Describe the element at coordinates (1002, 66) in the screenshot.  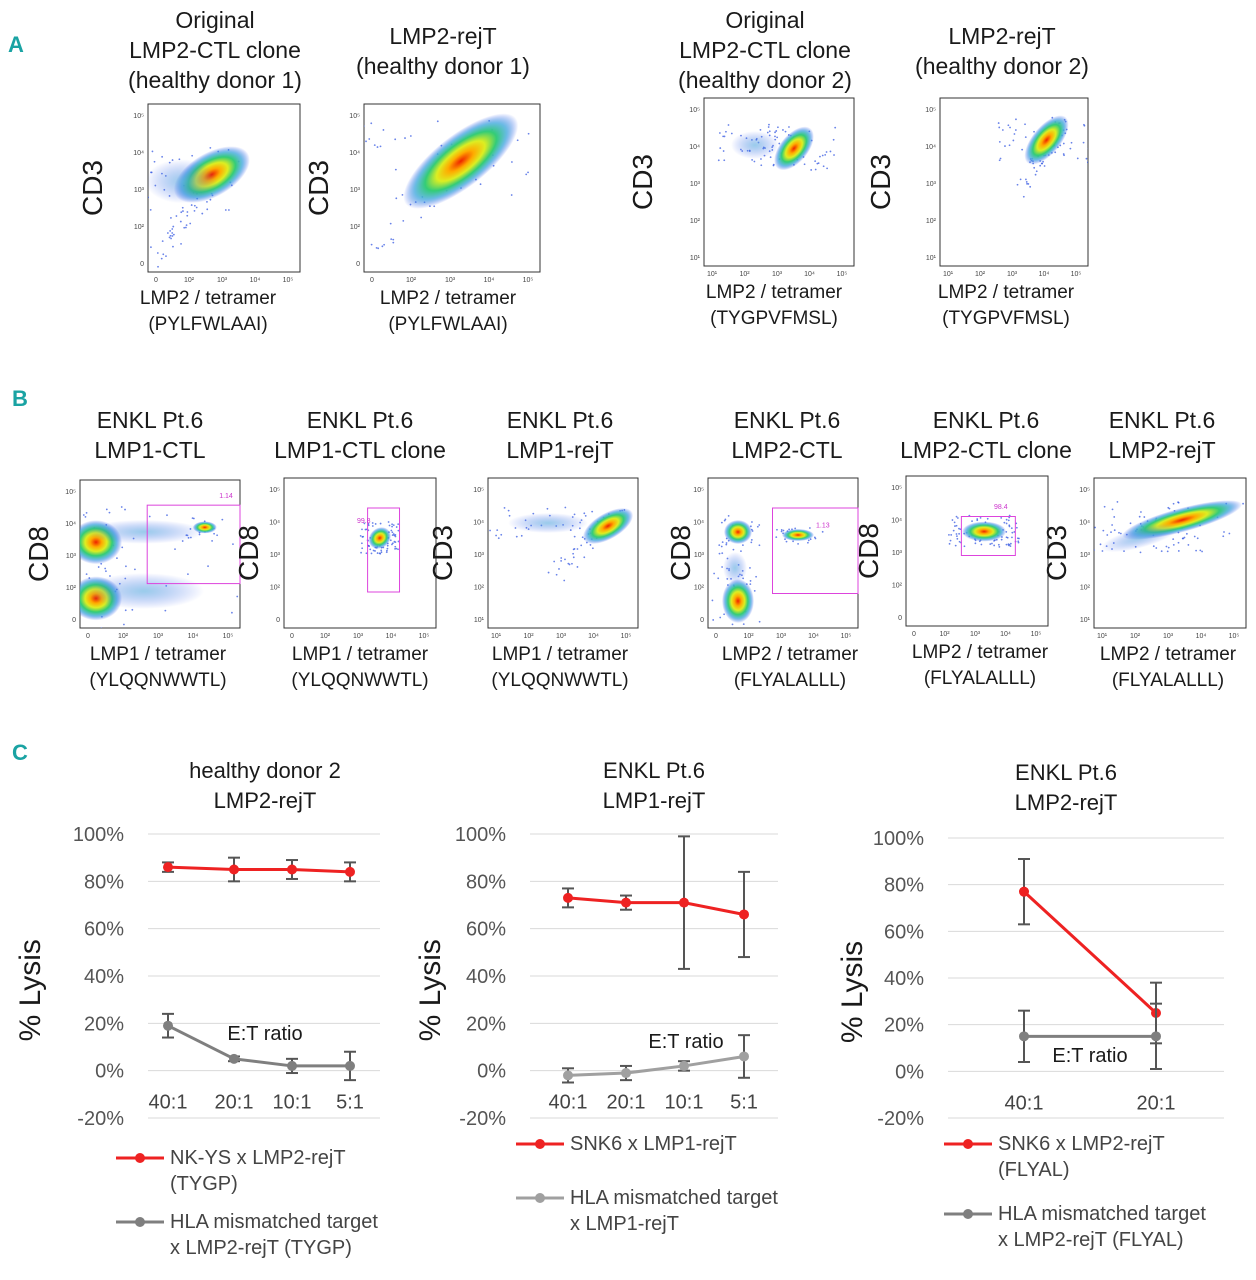
I see `flow-plot-title: (healthy donor 2)` at that location.